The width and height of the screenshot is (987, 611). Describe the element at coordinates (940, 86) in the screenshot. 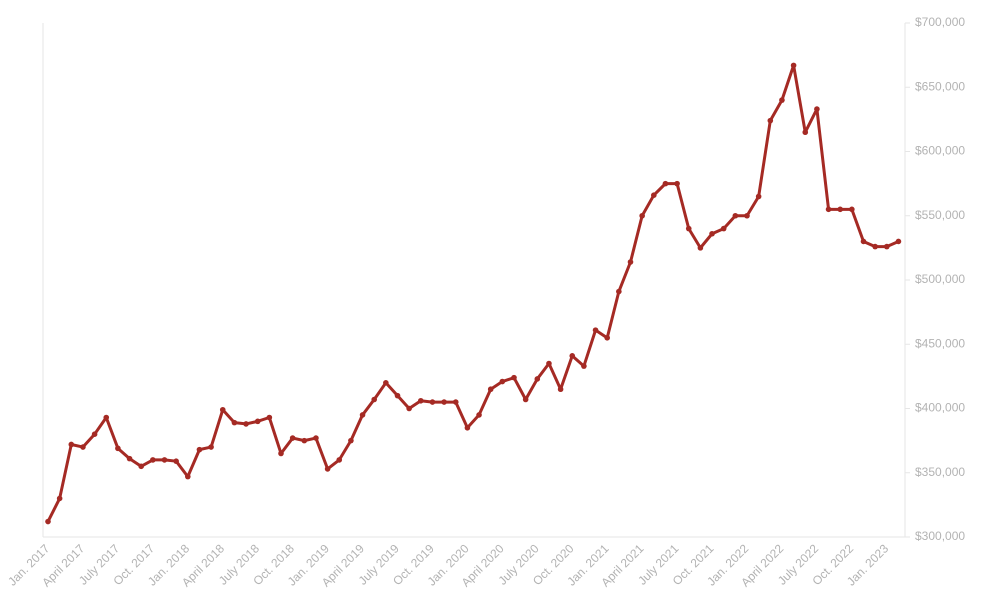

I see `y-tick-label: $650,000` at that location.